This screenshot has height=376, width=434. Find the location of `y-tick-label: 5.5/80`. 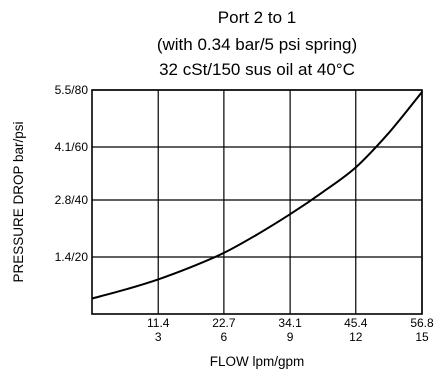

y-tick-label: 5.5/80 is located at coordinates (72, 90).